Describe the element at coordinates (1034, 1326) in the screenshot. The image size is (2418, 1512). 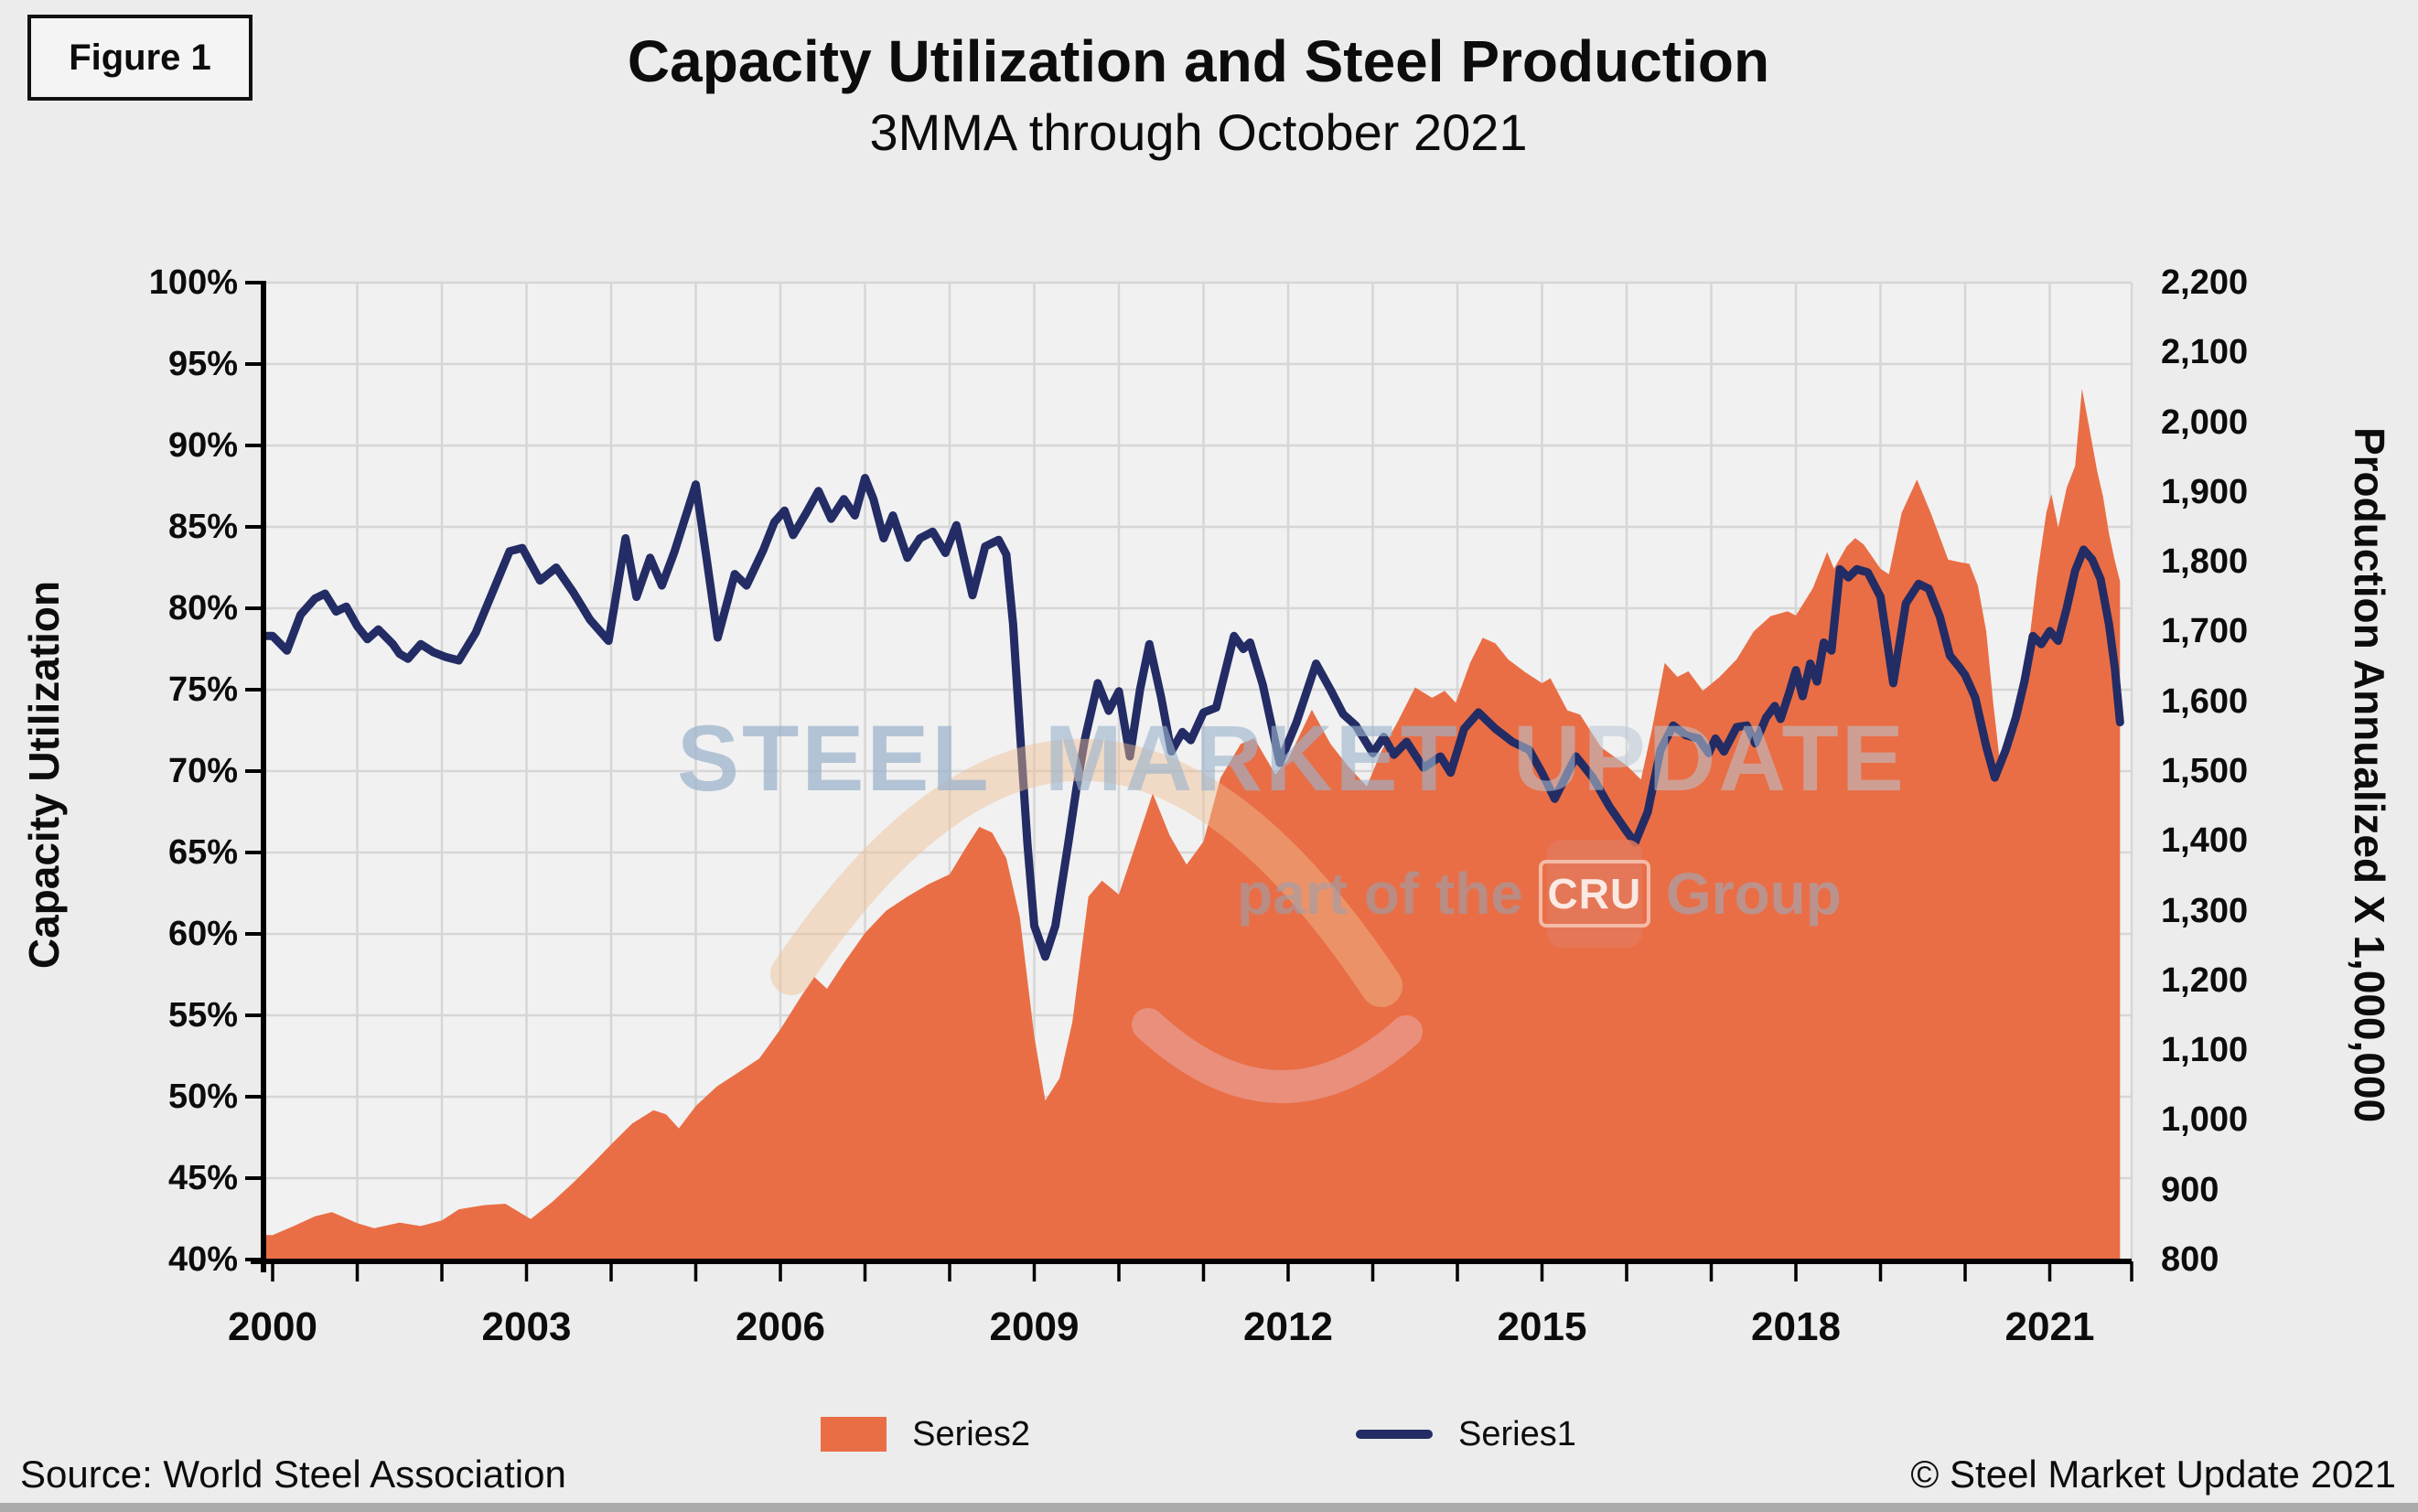
I see `x-axis-tick-label: 2009` at that location.